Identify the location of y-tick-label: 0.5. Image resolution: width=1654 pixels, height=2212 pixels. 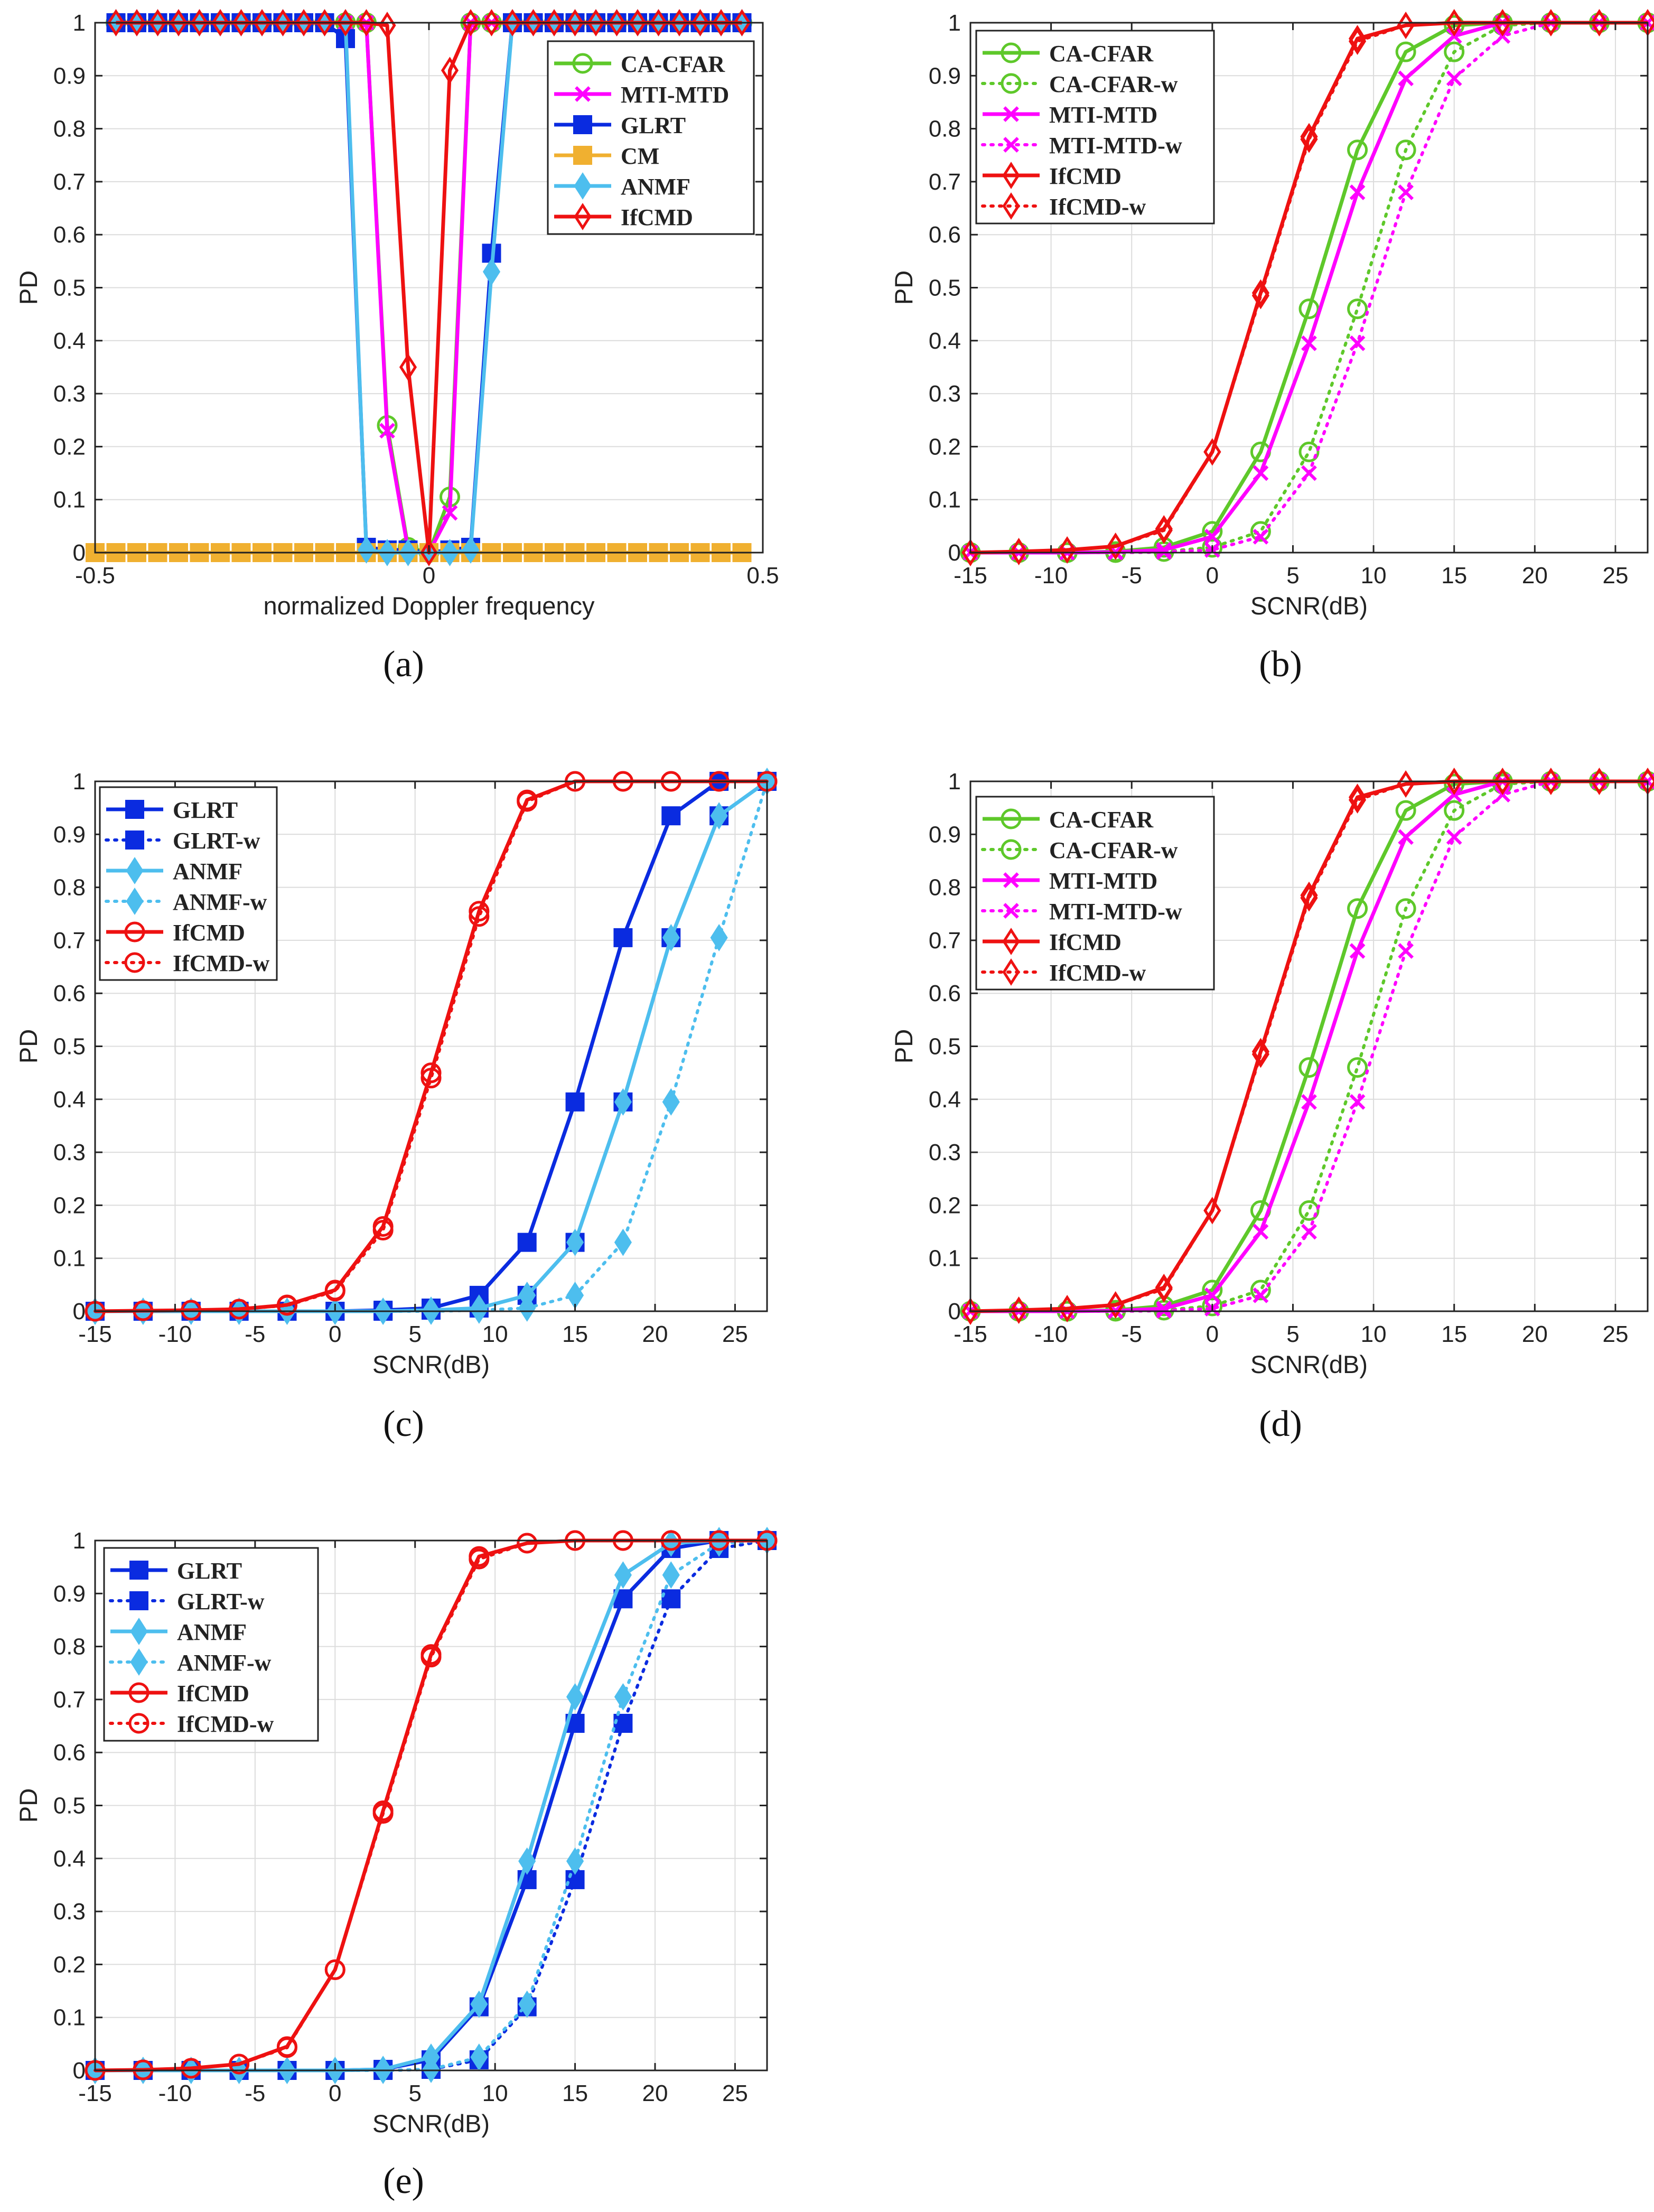
(69, 1806).